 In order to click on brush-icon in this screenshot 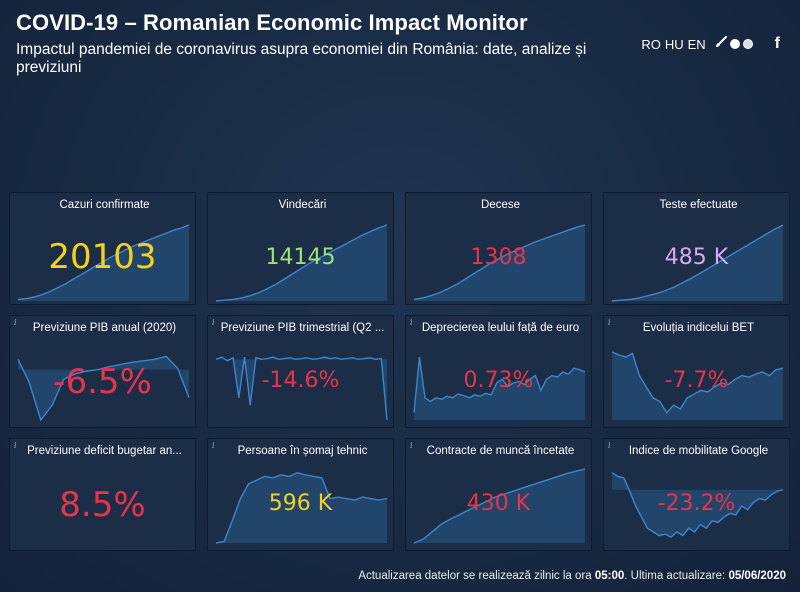, I will do `click(721, 44)`.